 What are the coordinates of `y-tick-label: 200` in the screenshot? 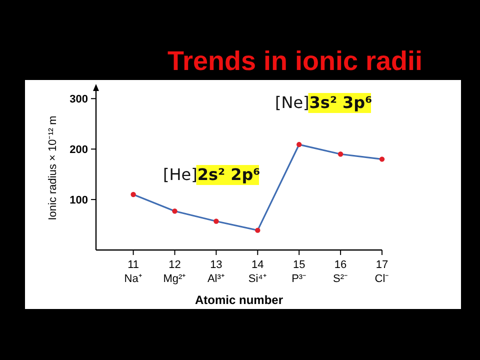 It's located at (79, 150).